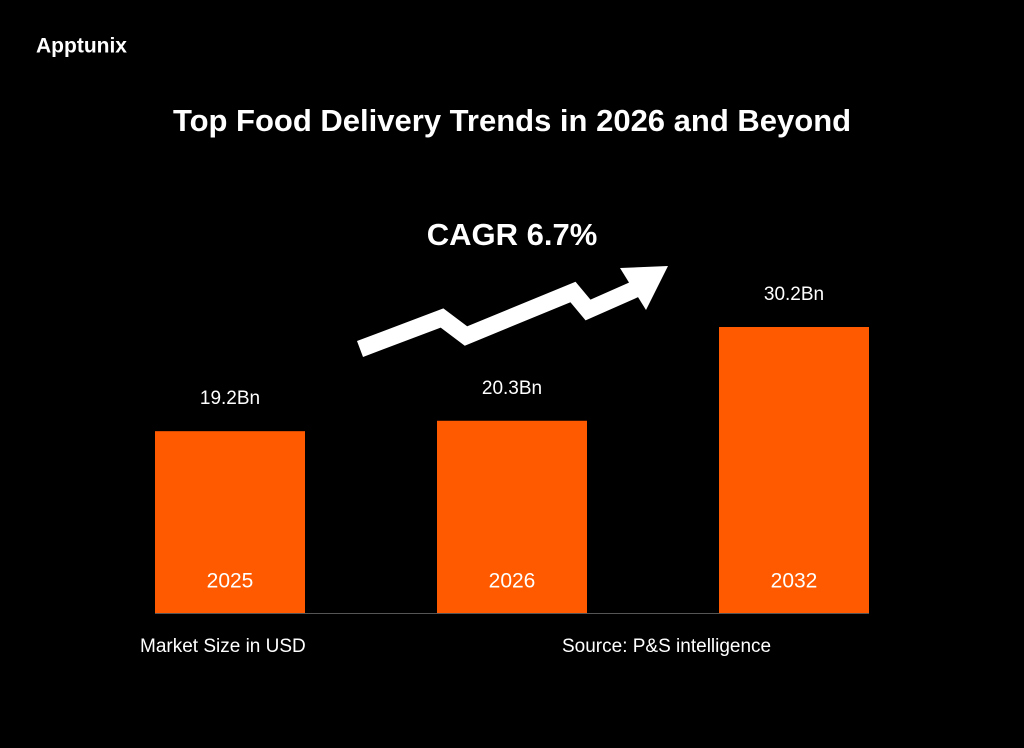 This screenshot has width=1024, height=748. Describe the element at coordinates (794, 294) in the screenshot. I see `value-label: 30.2Bn` at that location.